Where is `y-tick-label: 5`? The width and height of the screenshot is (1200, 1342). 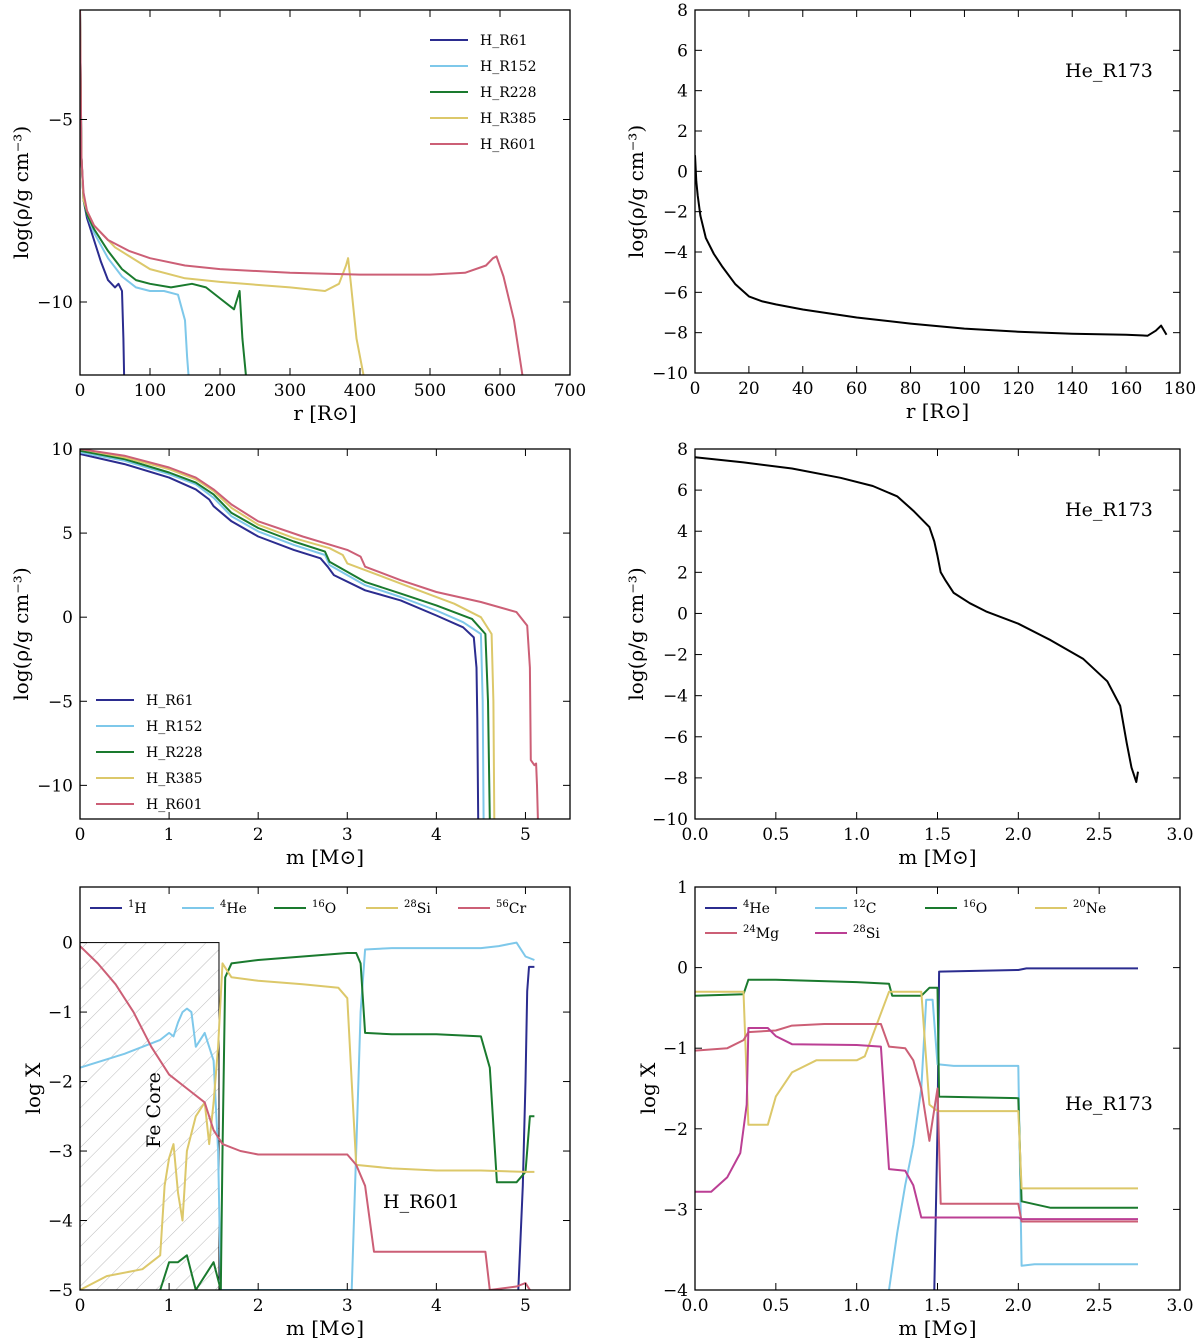
y-tick-label: 5 is located at coordinates (67, 534).